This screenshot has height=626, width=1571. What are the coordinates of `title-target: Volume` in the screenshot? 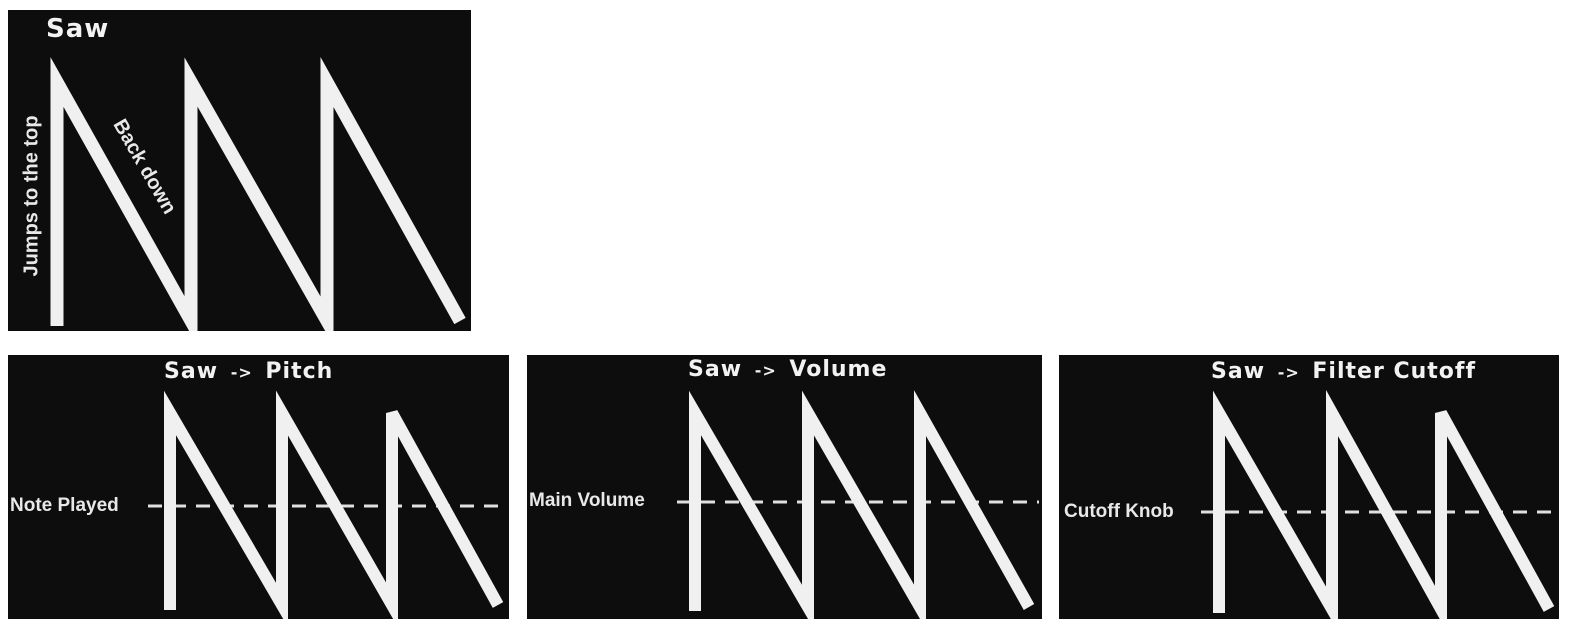 It's located at (838, 369).